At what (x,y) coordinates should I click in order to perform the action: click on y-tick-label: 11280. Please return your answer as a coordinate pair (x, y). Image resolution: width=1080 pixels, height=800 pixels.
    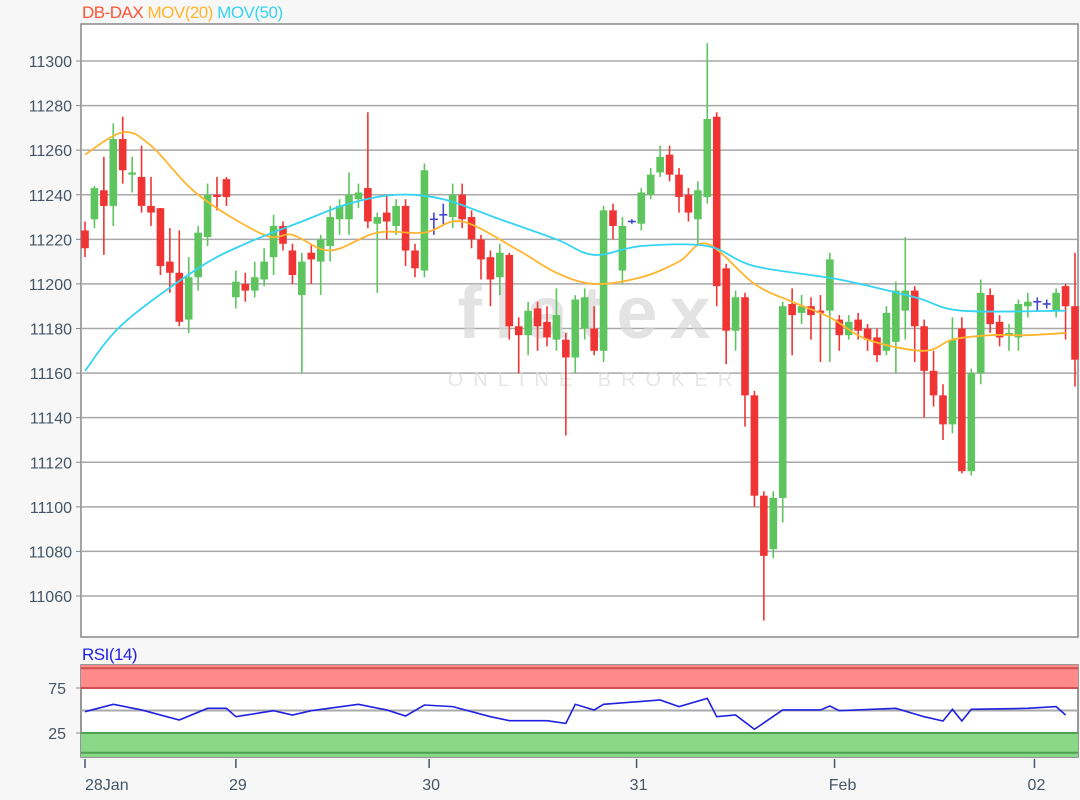
    Looking at the image, I should click on (50, 107).